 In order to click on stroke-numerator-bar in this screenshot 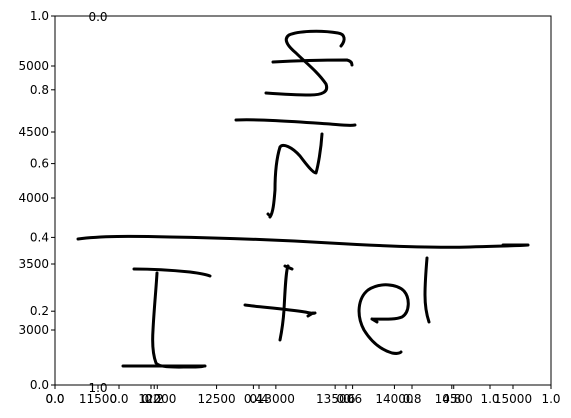, I will do `click(295, 122)`.